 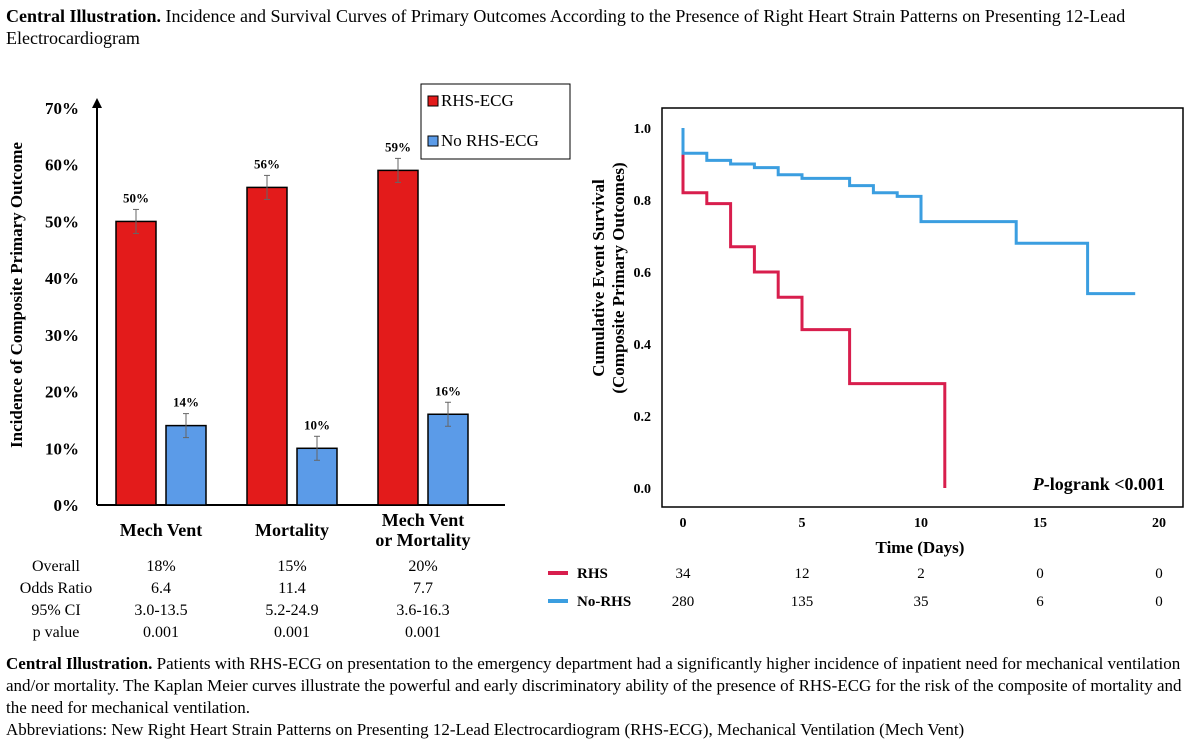 What do you see at coordinates (448, 390) in the screenshot?
I see `bar-data-label: 16%` at bounding box center [448, 390].